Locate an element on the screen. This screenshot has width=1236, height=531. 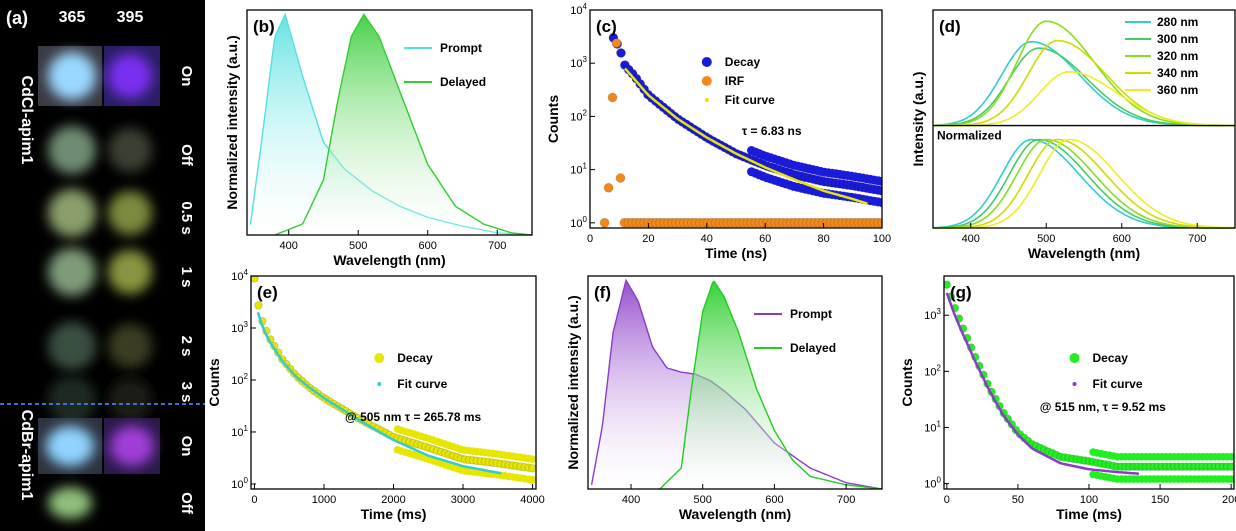
x-tick-label: 40 is located at coordinates (707, 239).